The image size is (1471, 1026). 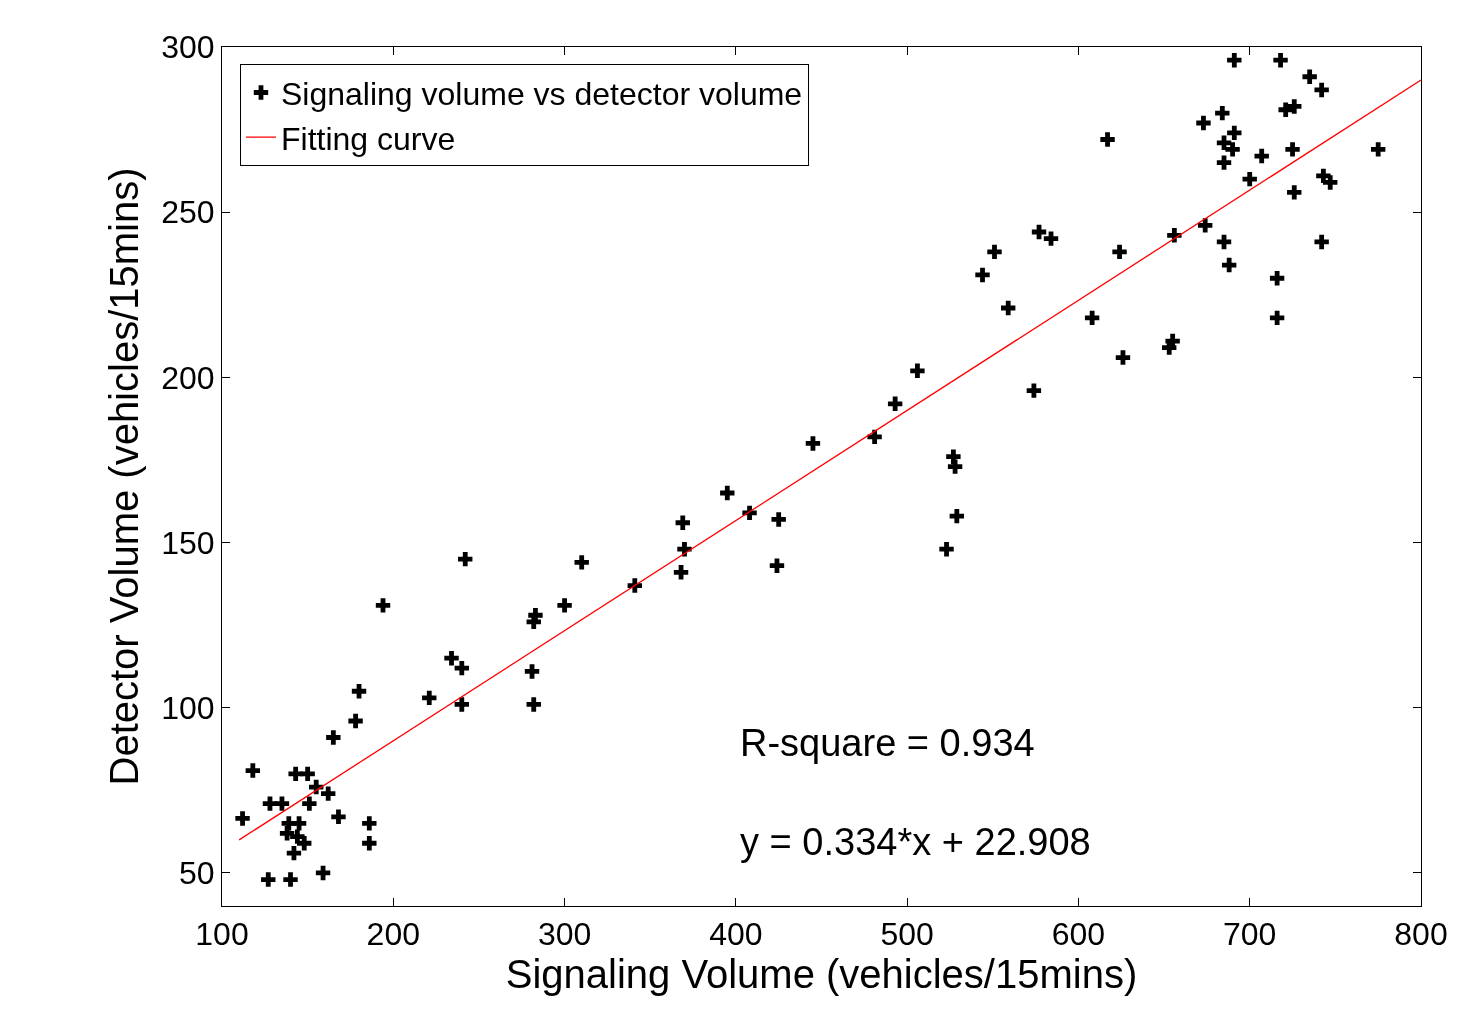 What do you see at coordinates (736, 934) in the screenshot?
I see `x-tick-label: 400` at bounding box center [736, 934].